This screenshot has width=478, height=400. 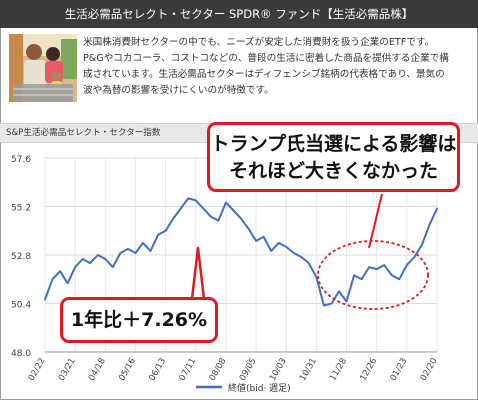 I want to click on legend-label: 終値(bid· 週足), so click(x=259, y=388).